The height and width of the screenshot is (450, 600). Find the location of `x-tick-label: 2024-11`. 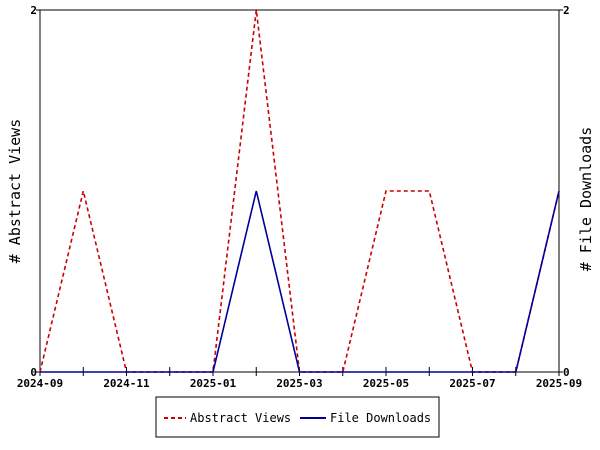

x-tick-label: 2024-11 is located at coordinates (126, 383).